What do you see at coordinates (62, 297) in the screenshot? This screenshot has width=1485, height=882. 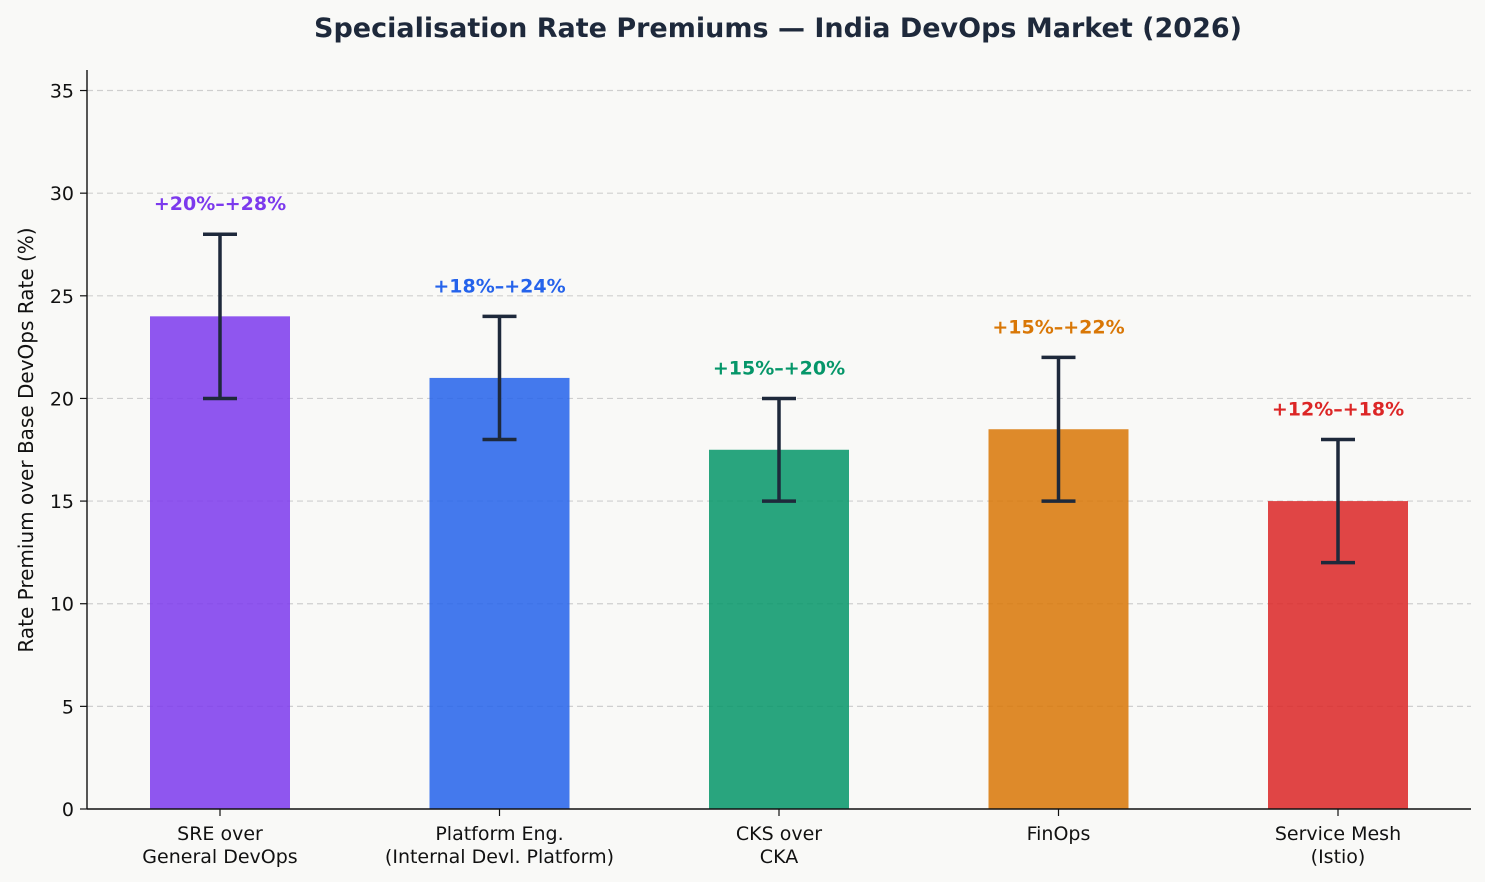 I see `y-tick-label: 25` at bounding box center [62, 297].